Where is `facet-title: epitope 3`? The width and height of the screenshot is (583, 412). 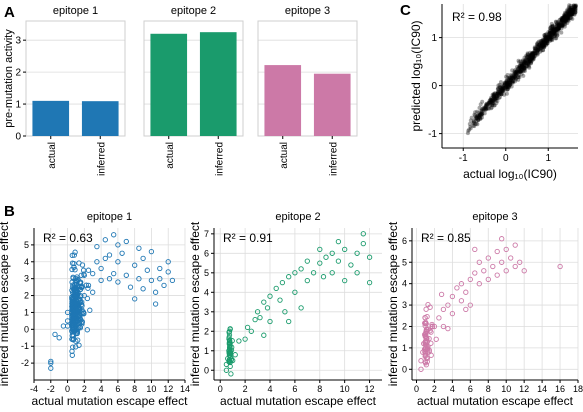
facet-title: epitope 3 is located at coordinates (307, 11).